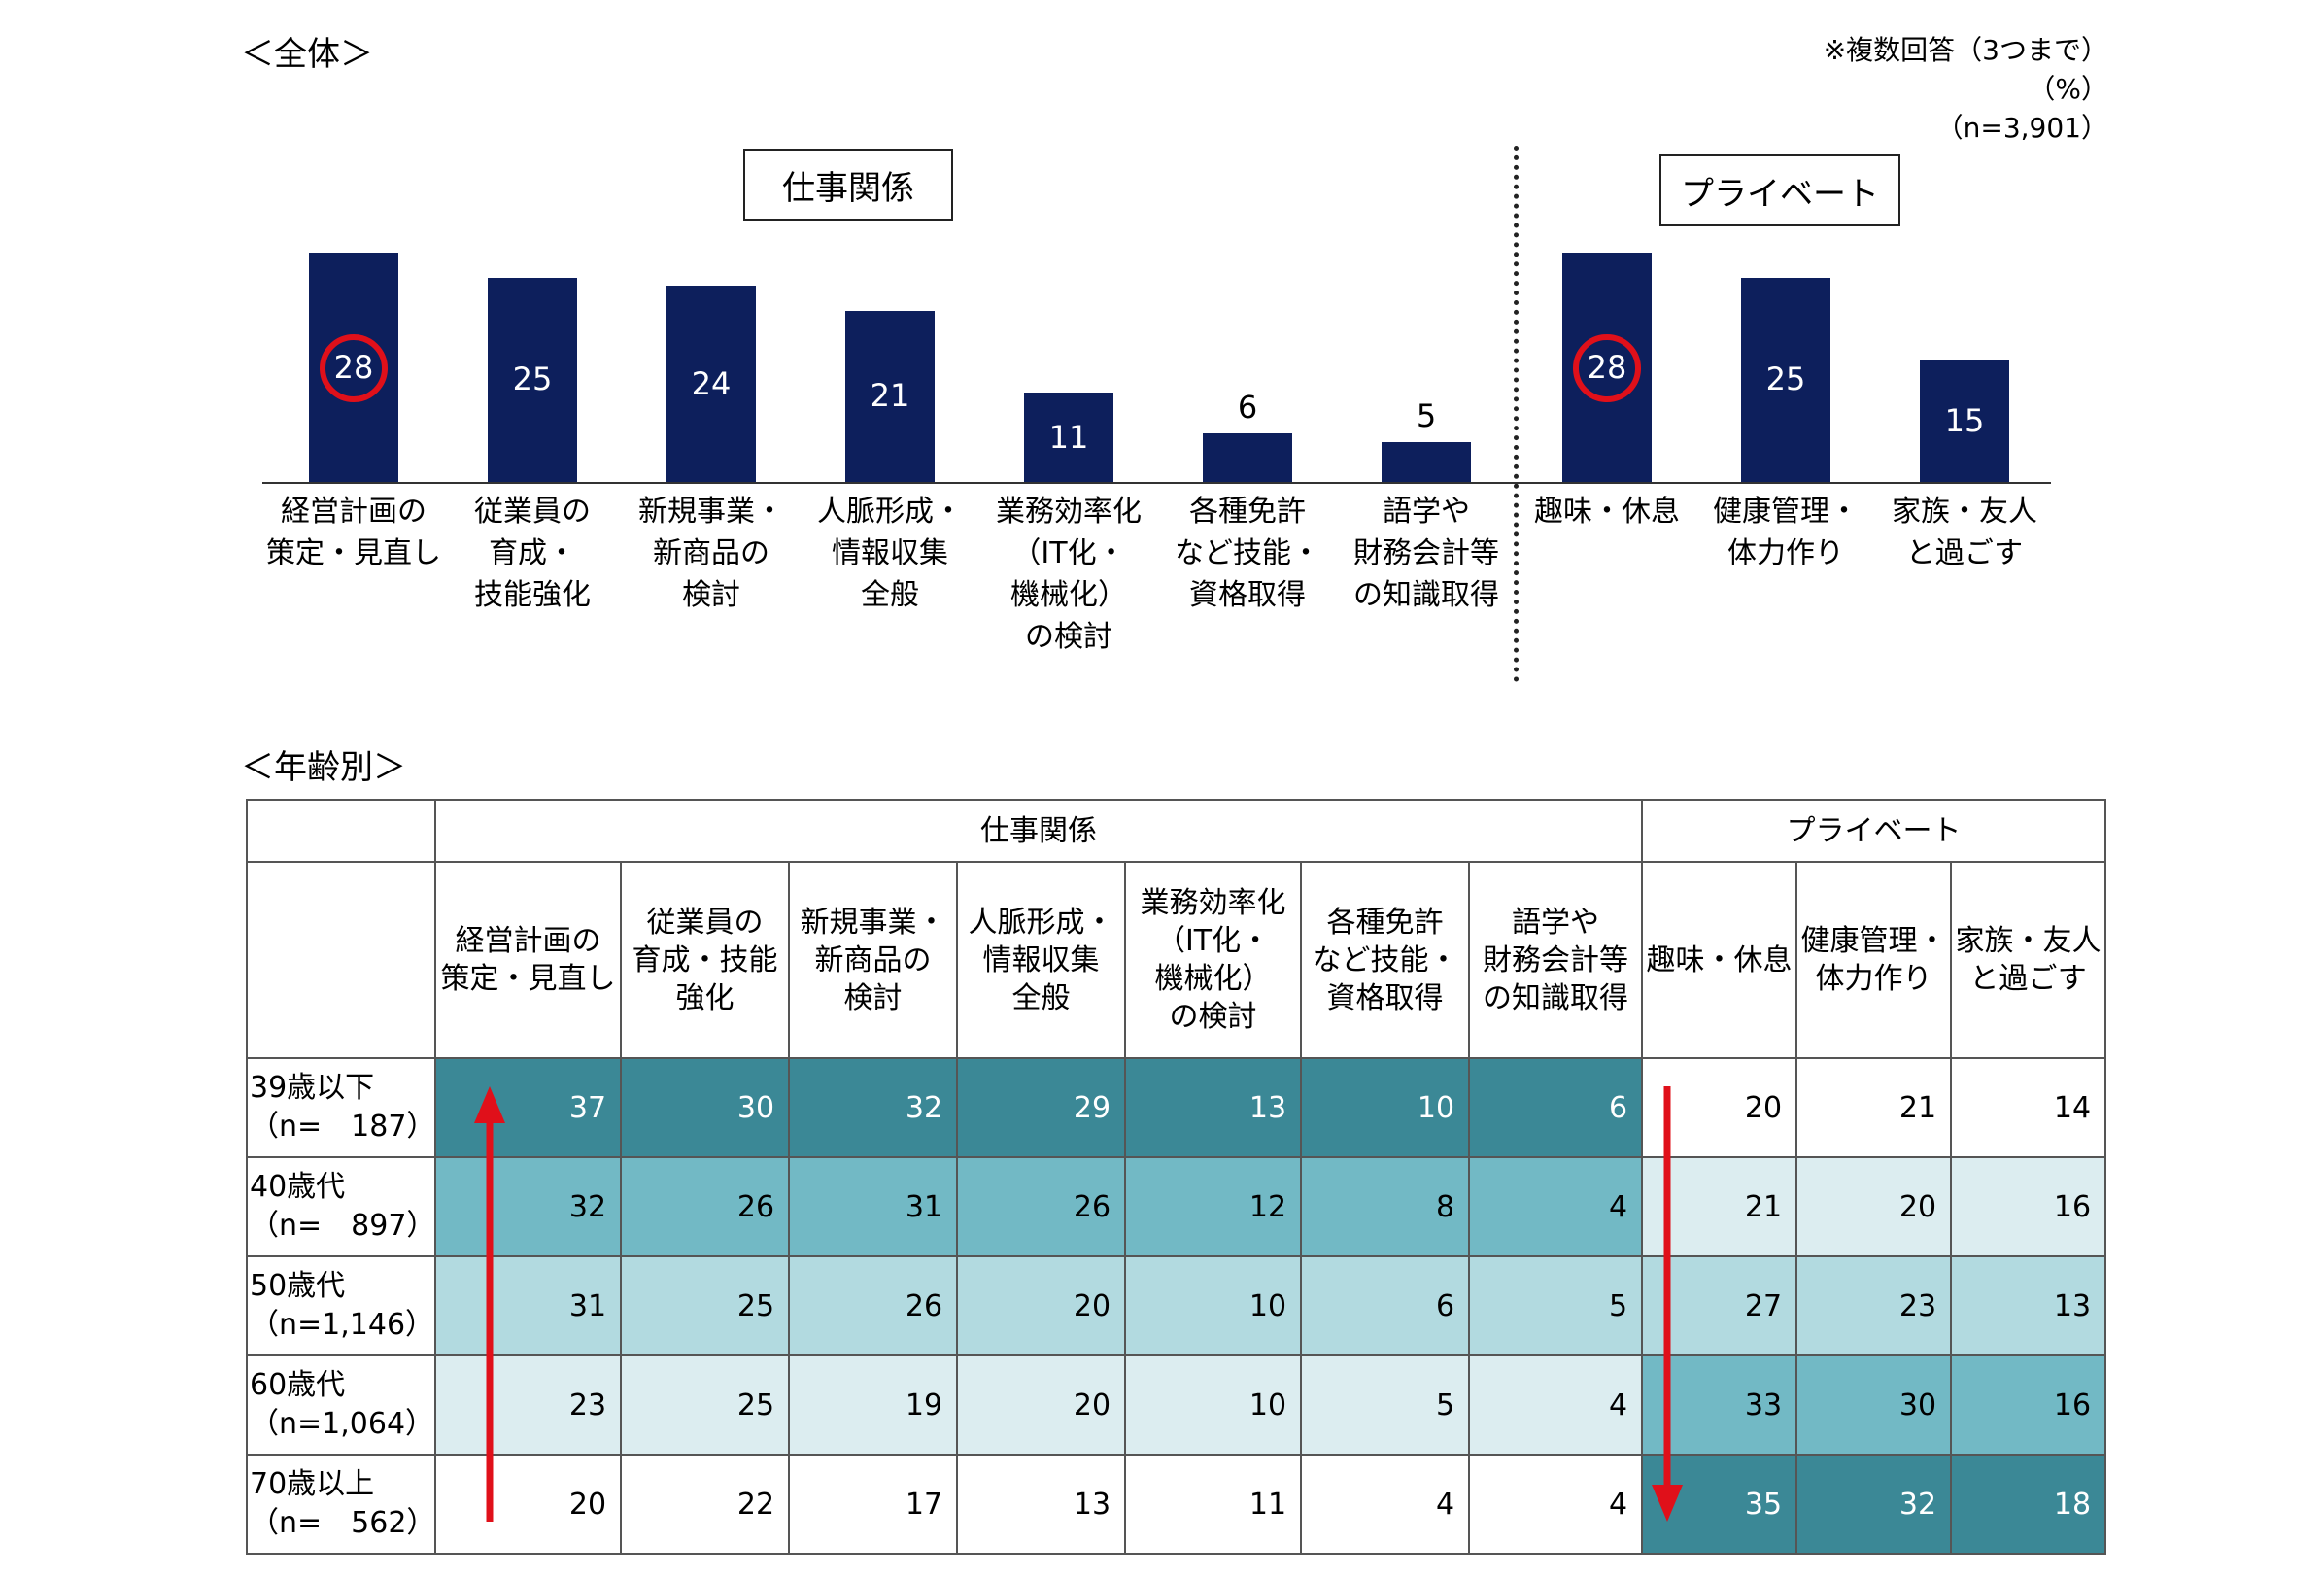 Image resolution: width=2324 pixels, height=1576 pixels. Describe the element at coordinates (1668, 1504) in the screenshot. I see `arrow-down-head` at that location.